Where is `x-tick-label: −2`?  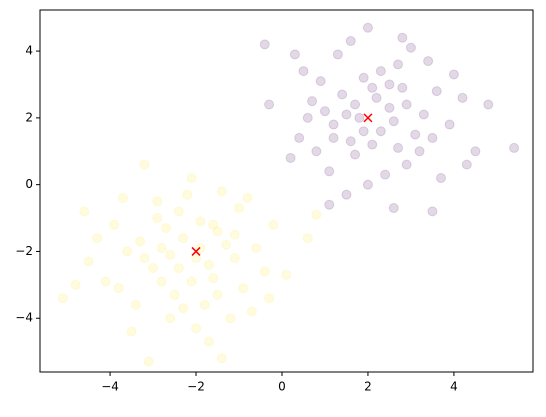
x-tick-label: −2 is located at coordinates (196, 387).